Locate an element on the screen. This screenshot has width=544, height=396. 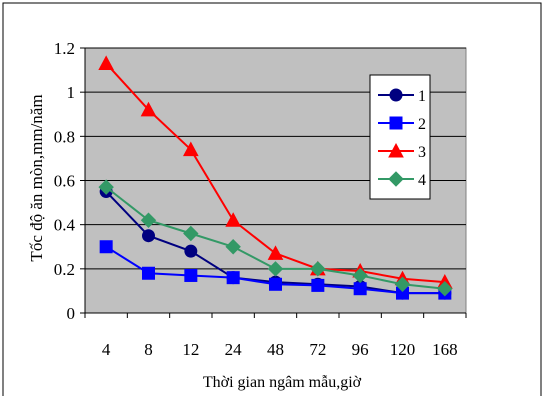
legend-item: 3 is located at coordinates (402, 151).